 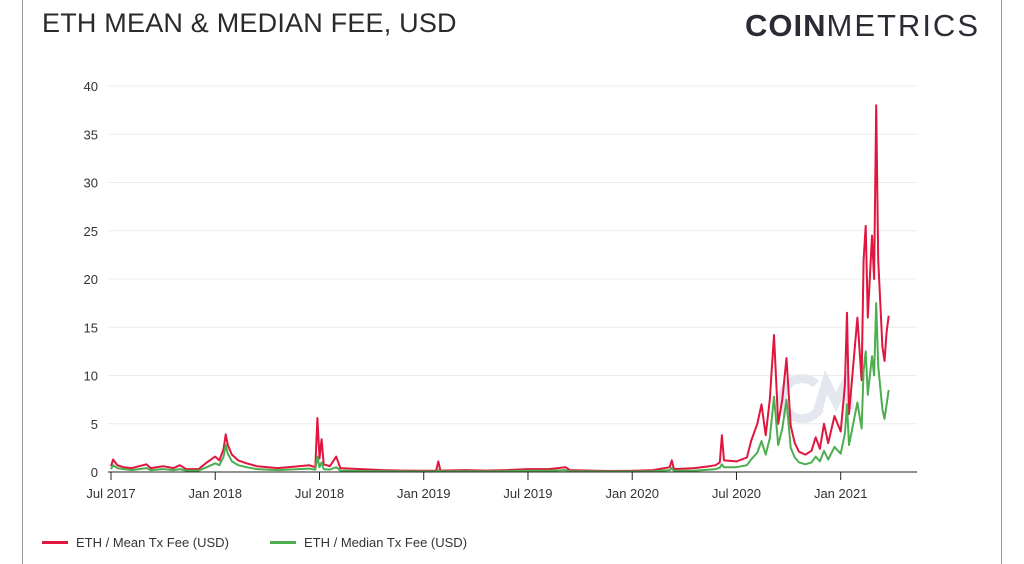 I want to click on legend-item-mean: ETH / Mean Tx Fee (USD), so click(x=135, y=542).